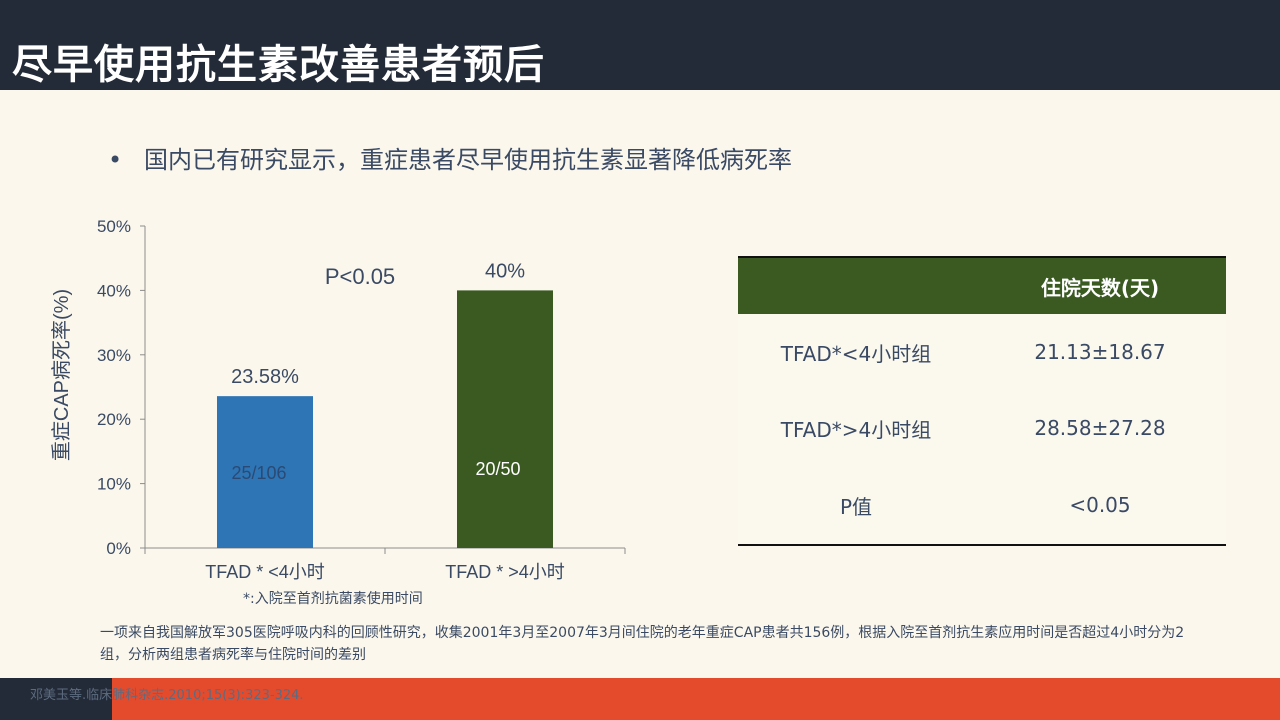 The image size is (1280, 720). I want to click on table-cell: P值, so click(856, 505).